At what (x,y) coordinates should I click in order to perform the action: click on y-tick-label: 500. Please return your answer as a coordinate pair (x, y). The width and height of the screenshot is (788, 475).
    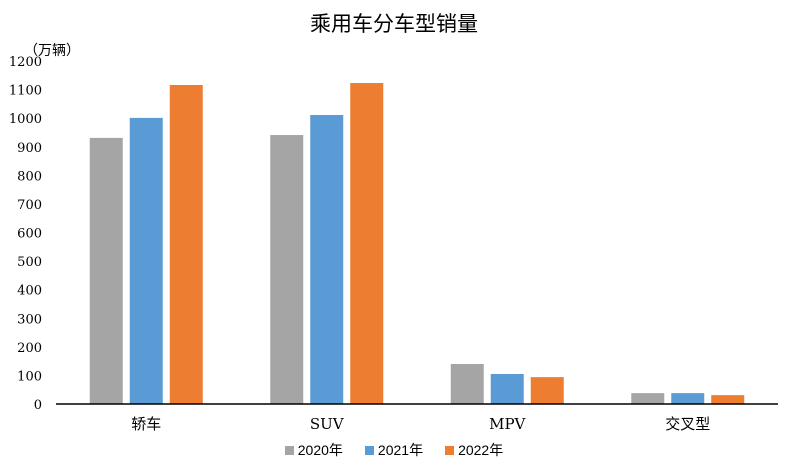
    Looking at the image, I should click on (29, 262).